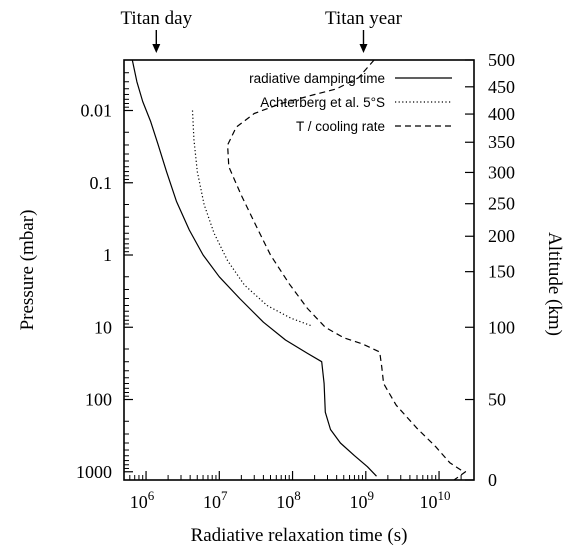 This screenshot has height=547, width=567. What do you see at coordinates (501, 204) in the screenshot?
I see `y-right-tick-label: 250` at bounding box center [501, 204].